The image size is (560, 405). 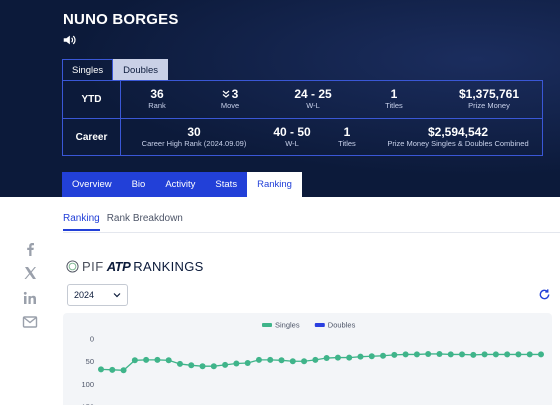 I want to click on ranking-sub-tabs: Ranking Rank Breakdown, so click(x=123, y=222).